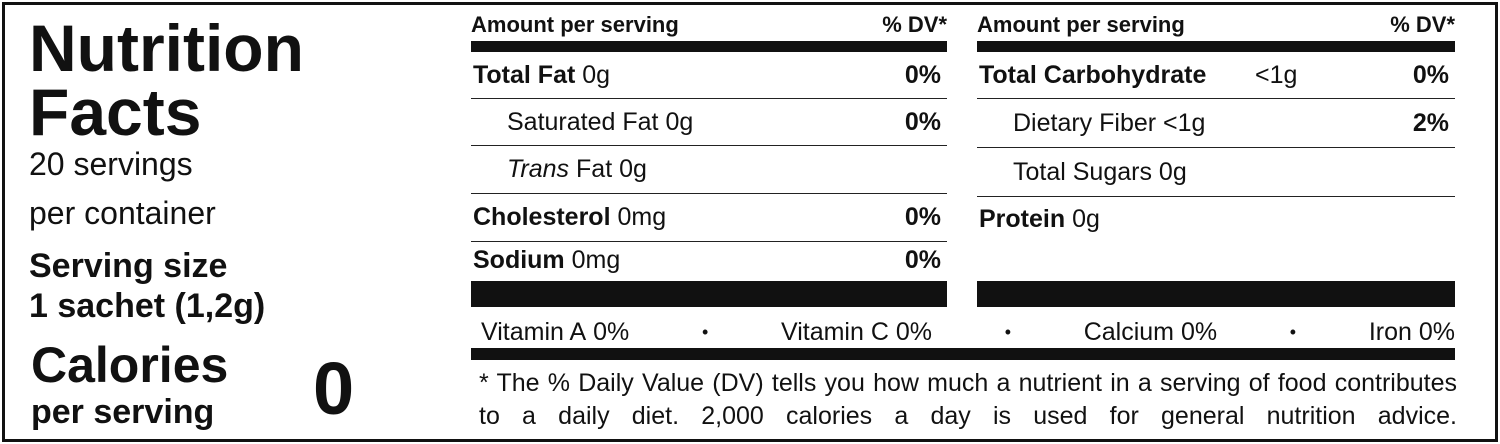  What do you see at coordinates (834, 331) in the screenshot?
I see `vitamin-name: Vitamin C` at bounding box center [834, 331].